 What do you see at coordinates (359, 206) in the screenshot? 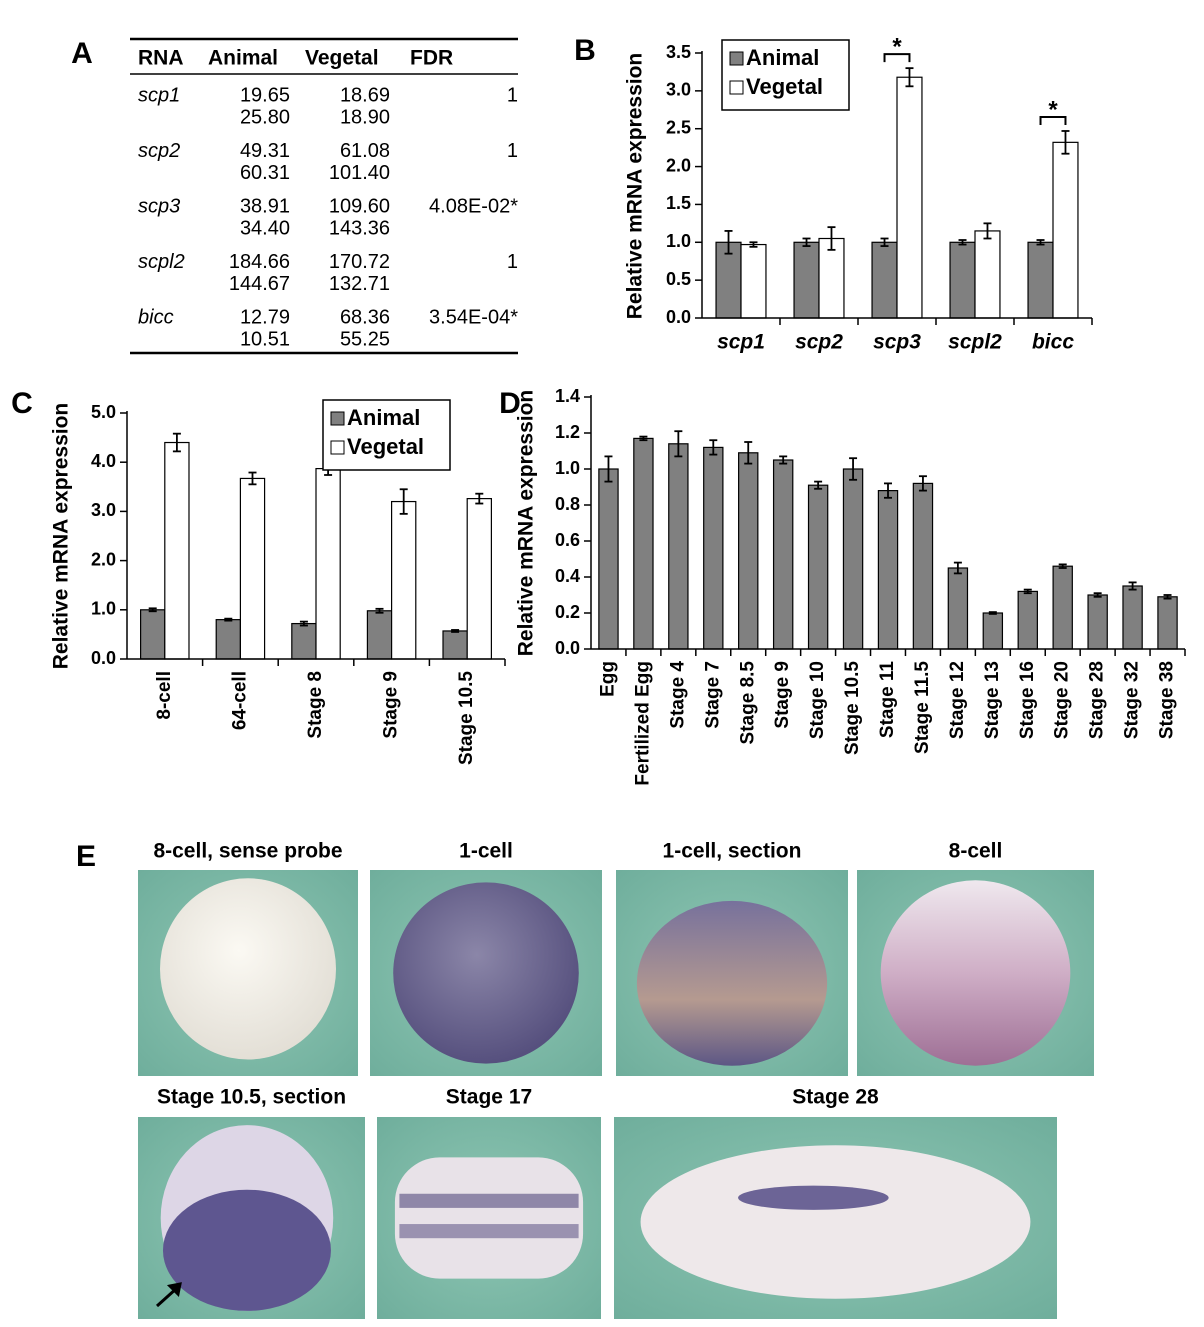
I see `table-cell: 109.60` at bounding box center [359, 206].